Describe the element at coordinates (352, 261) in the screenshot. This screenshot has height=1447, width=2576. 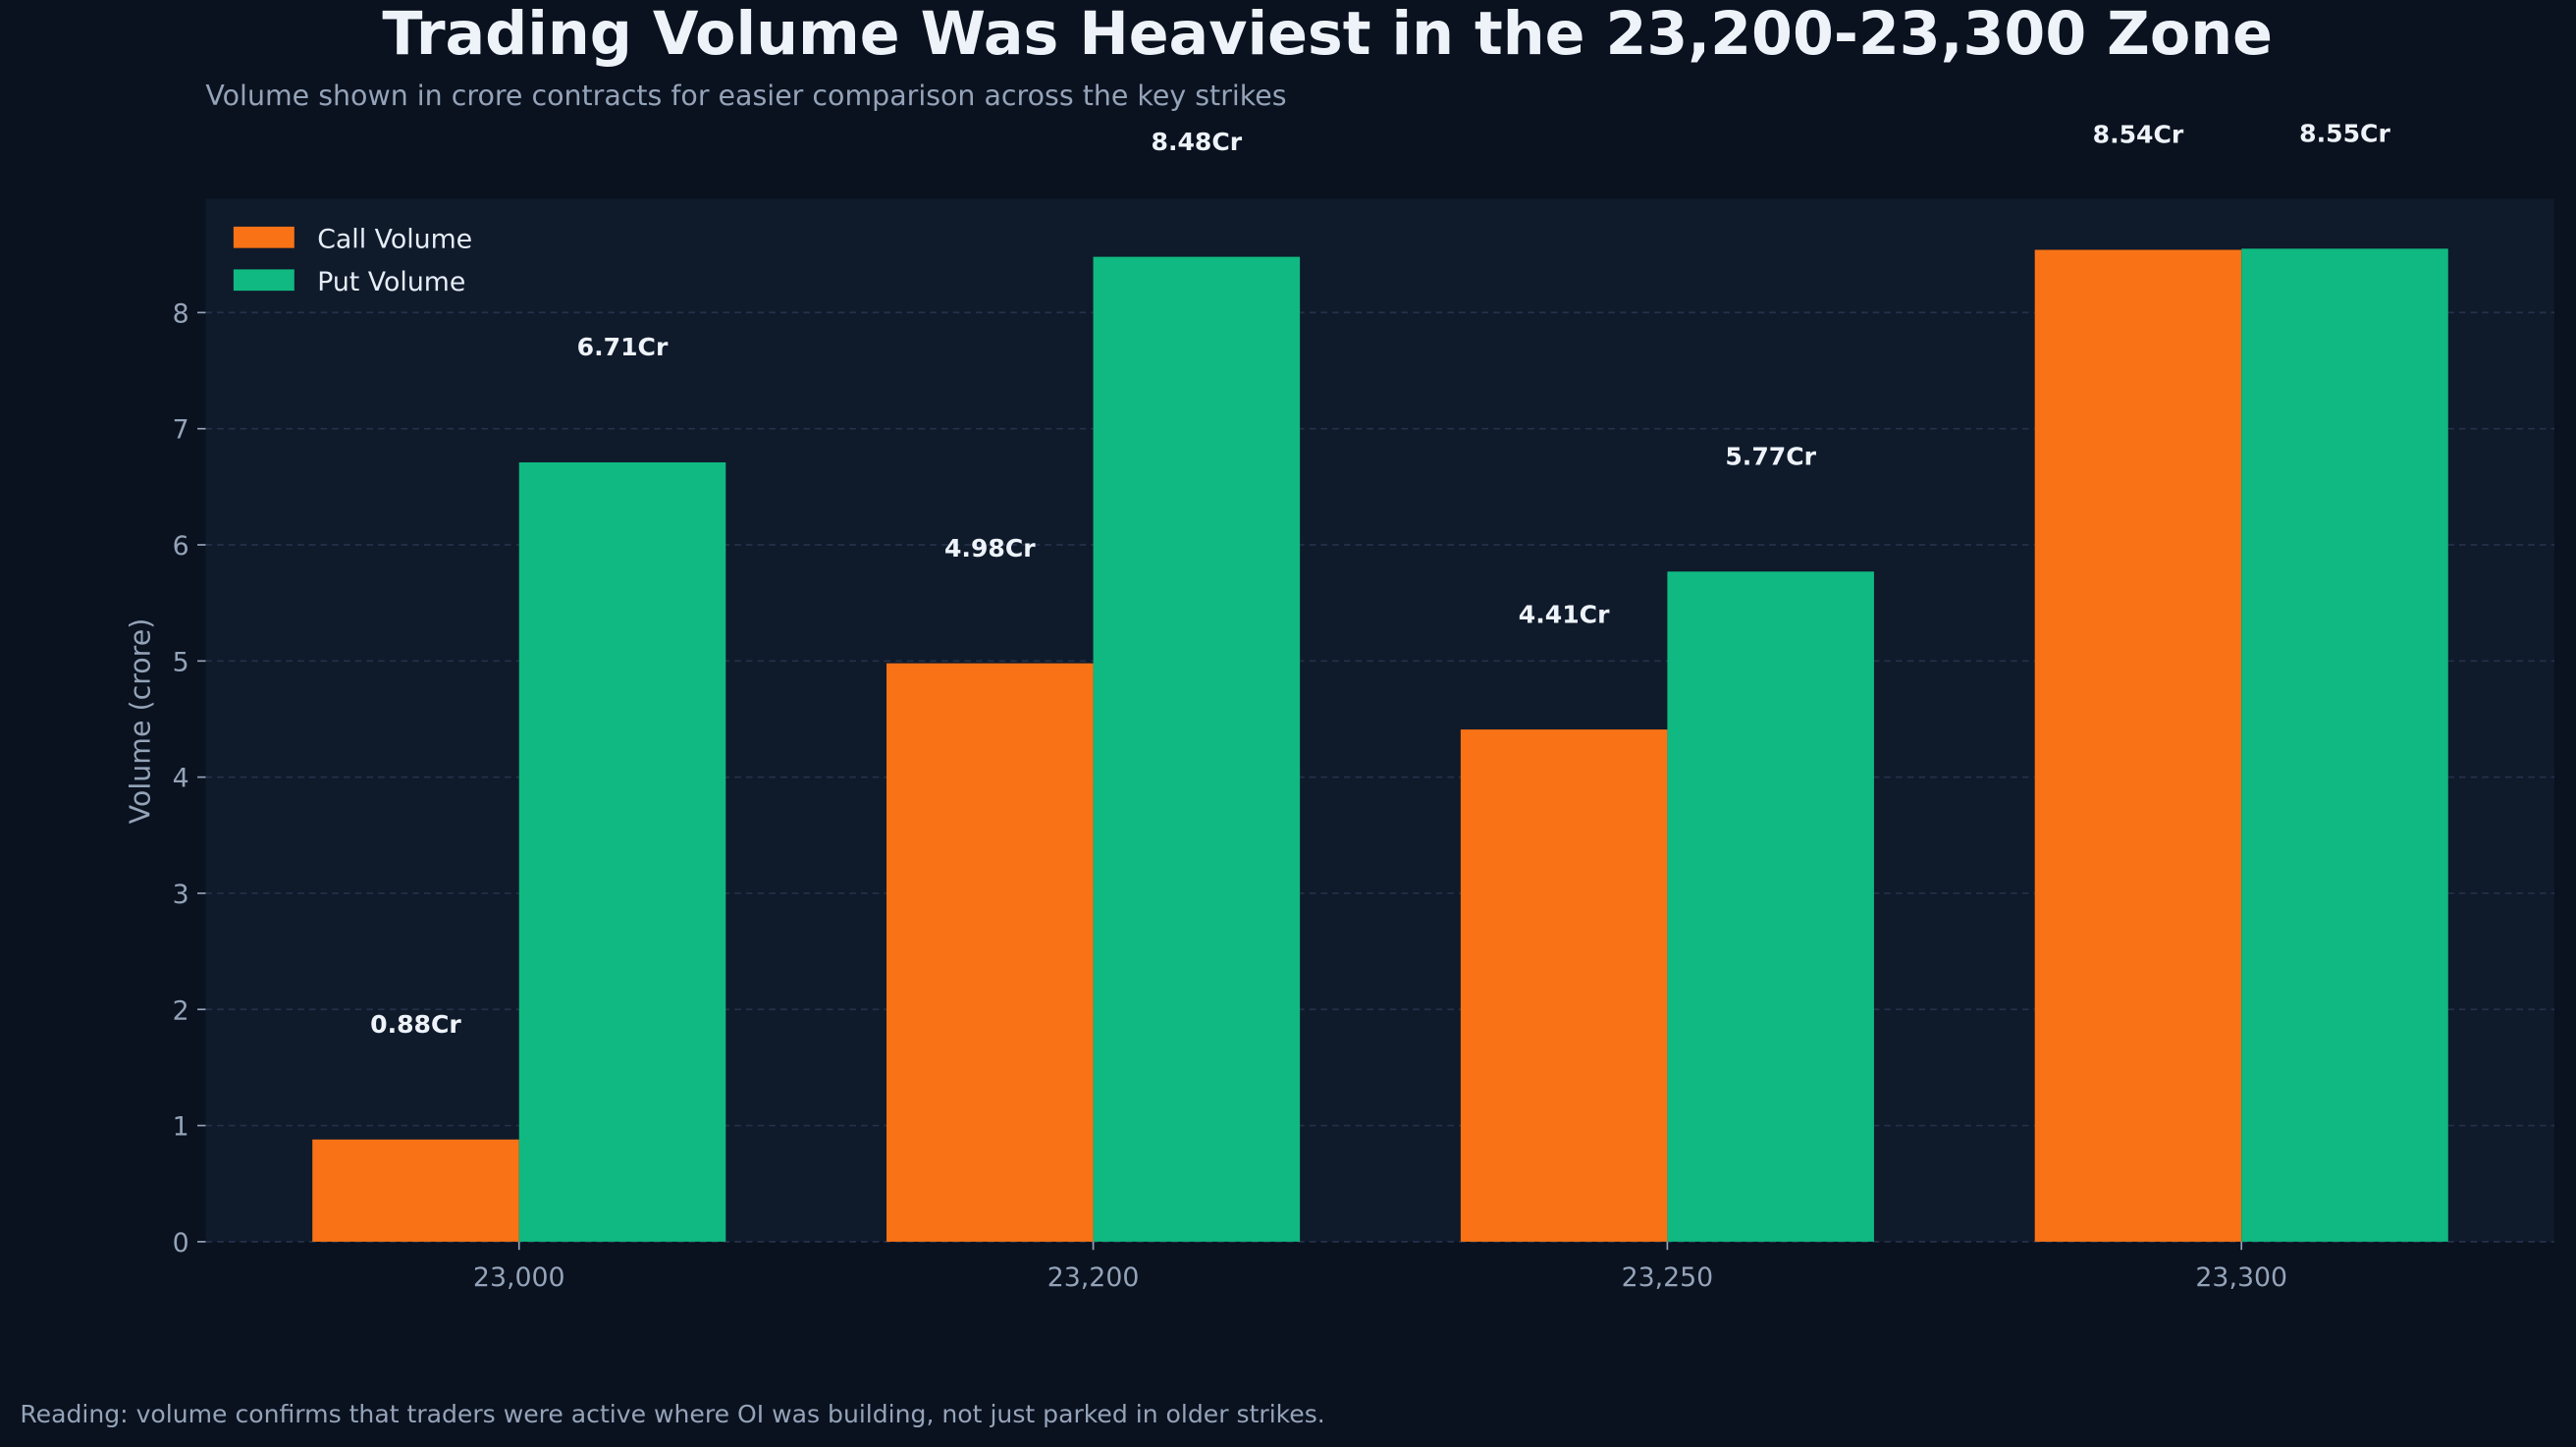
I see `legend: Call Volume Put Volume` at that location.